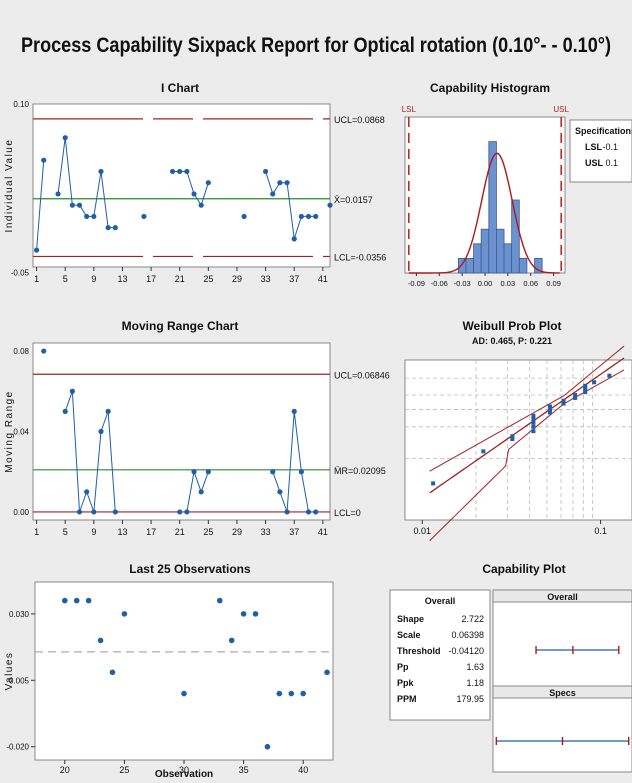  Describe the element at coordinates (93, 279) in the screenshot. I see `i-chart-x-tick: 9` at that location.